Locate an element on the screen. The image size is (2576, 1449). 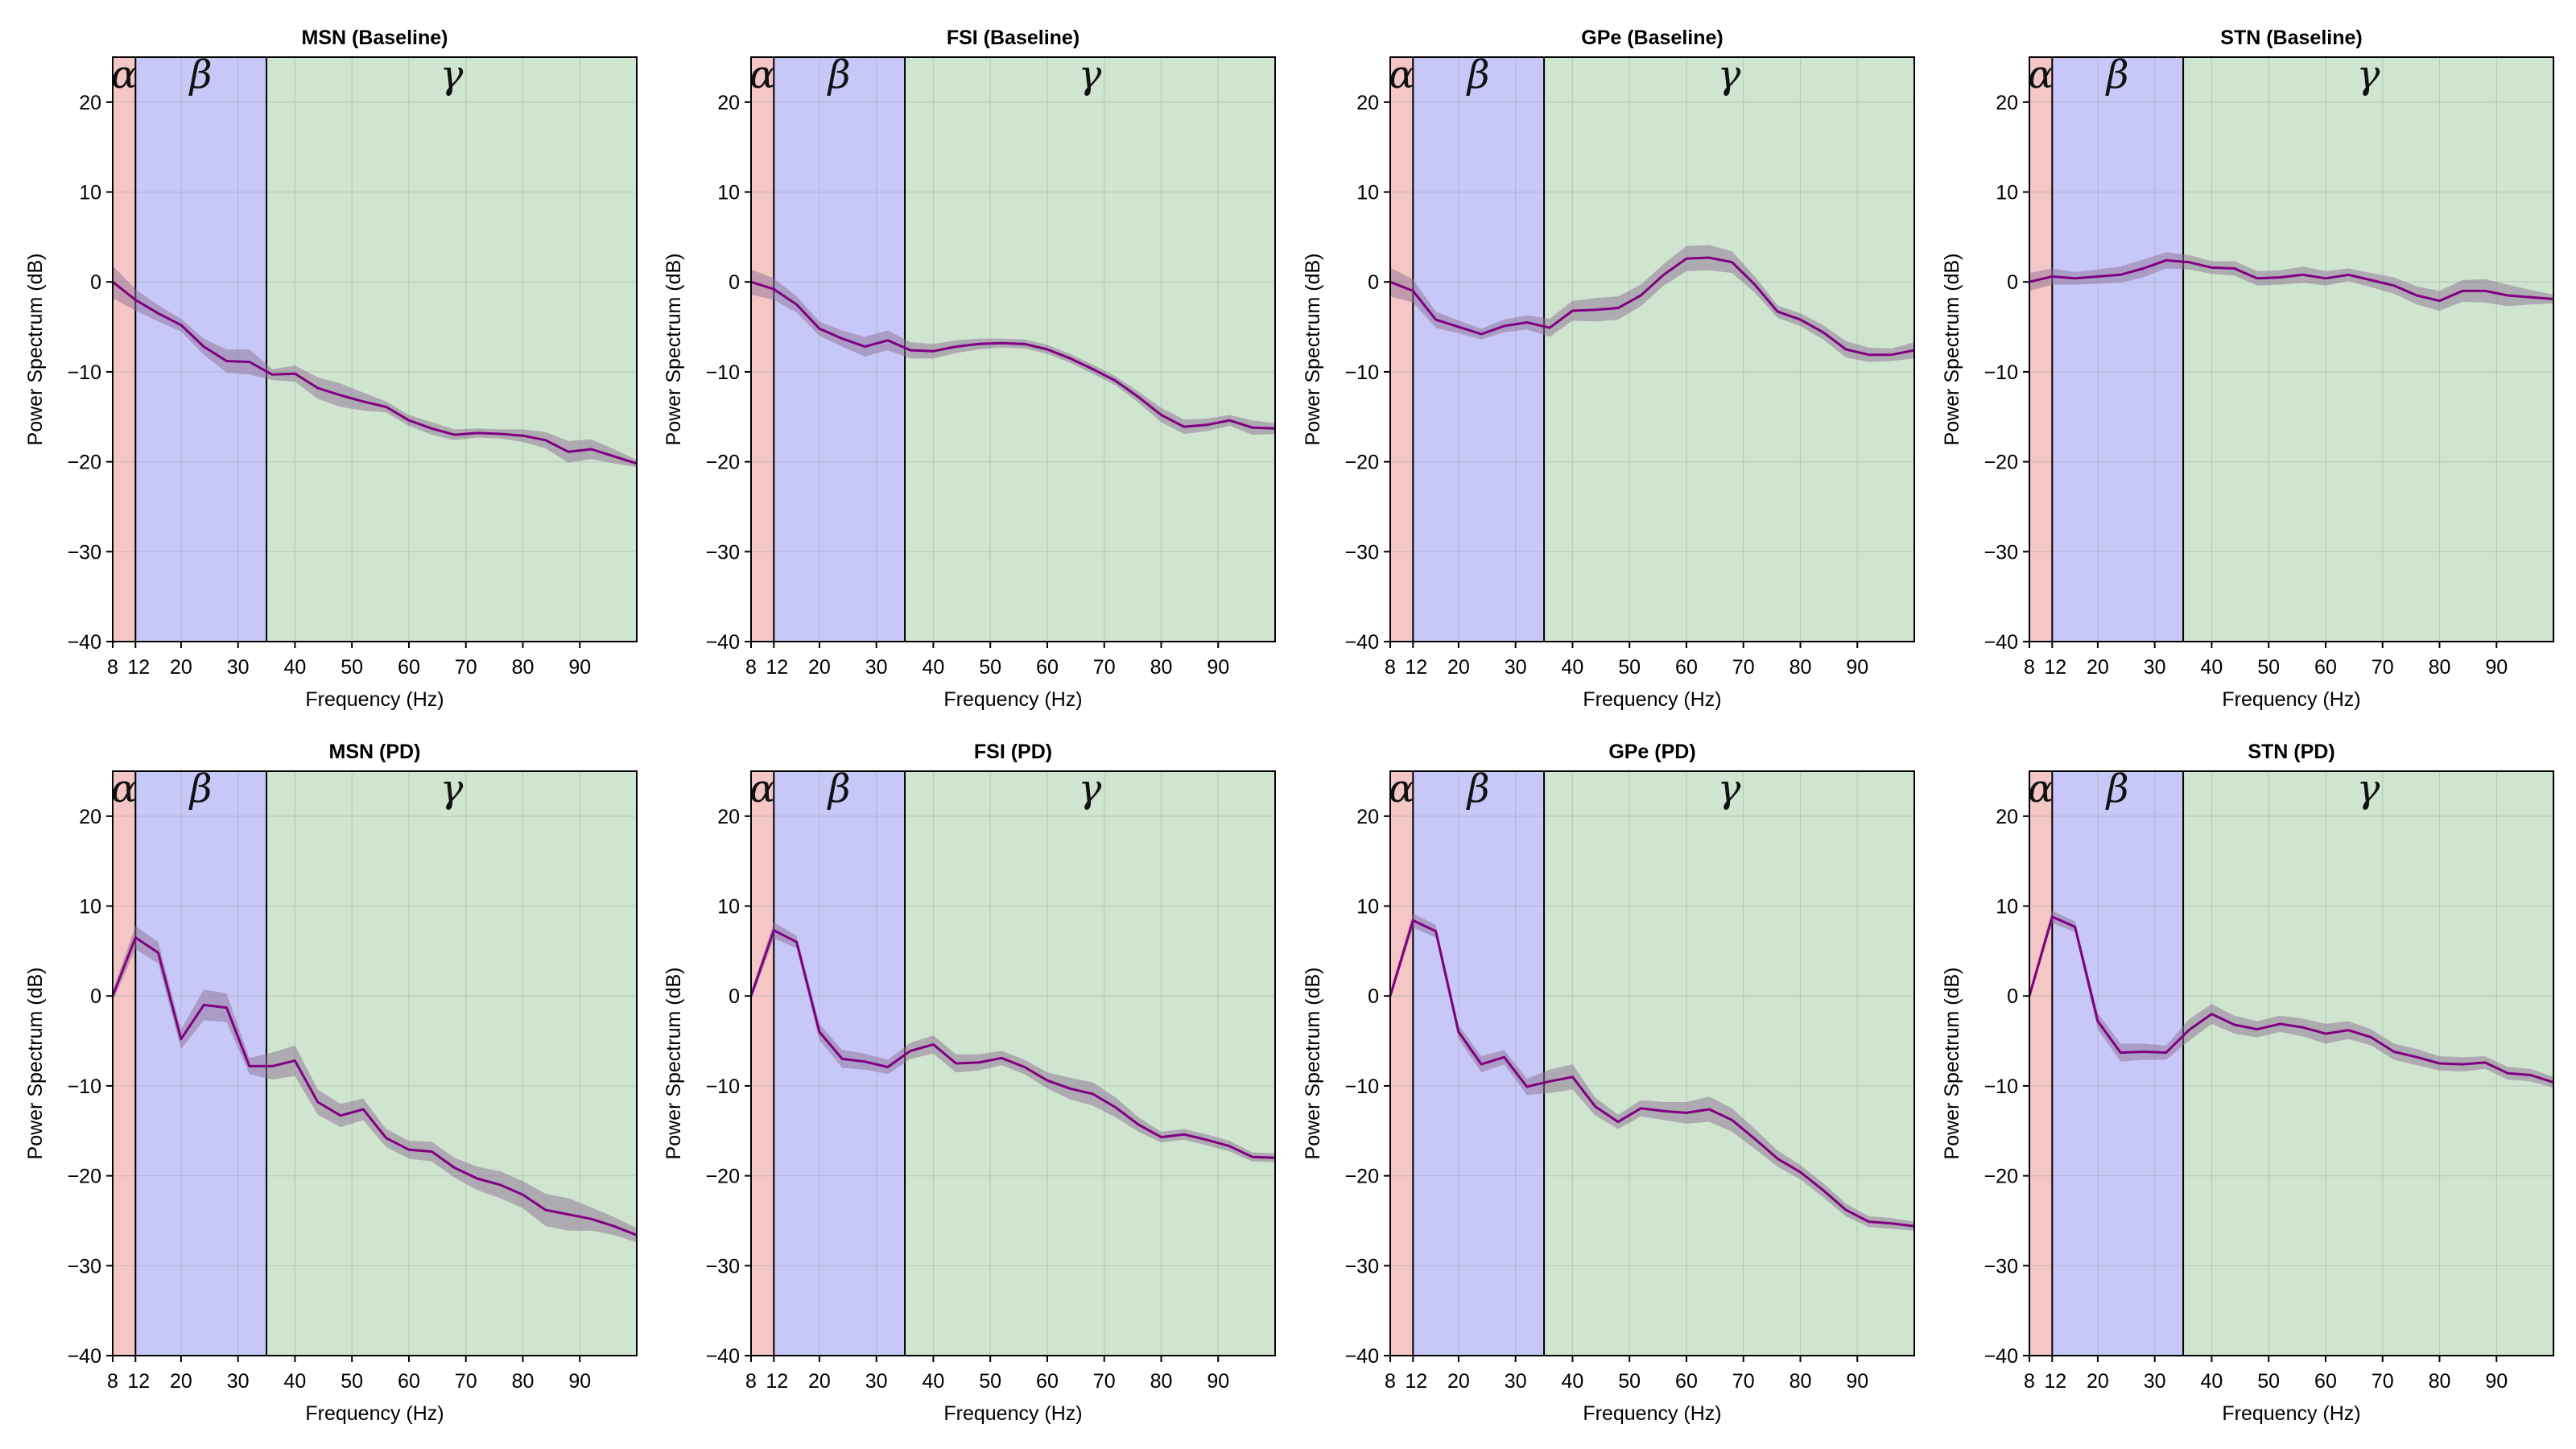
chart-title: MSN (PD) is located at coordinates (375, 752).